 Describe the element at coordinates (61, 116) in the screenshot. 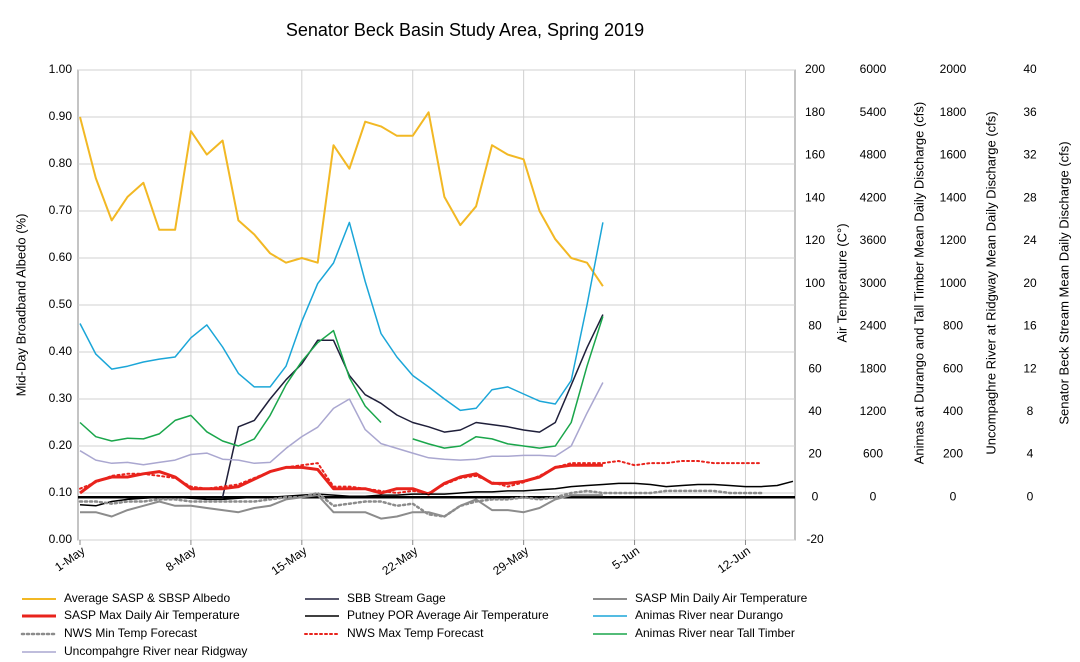

I see `y-tick-label: 0.90` at that location.